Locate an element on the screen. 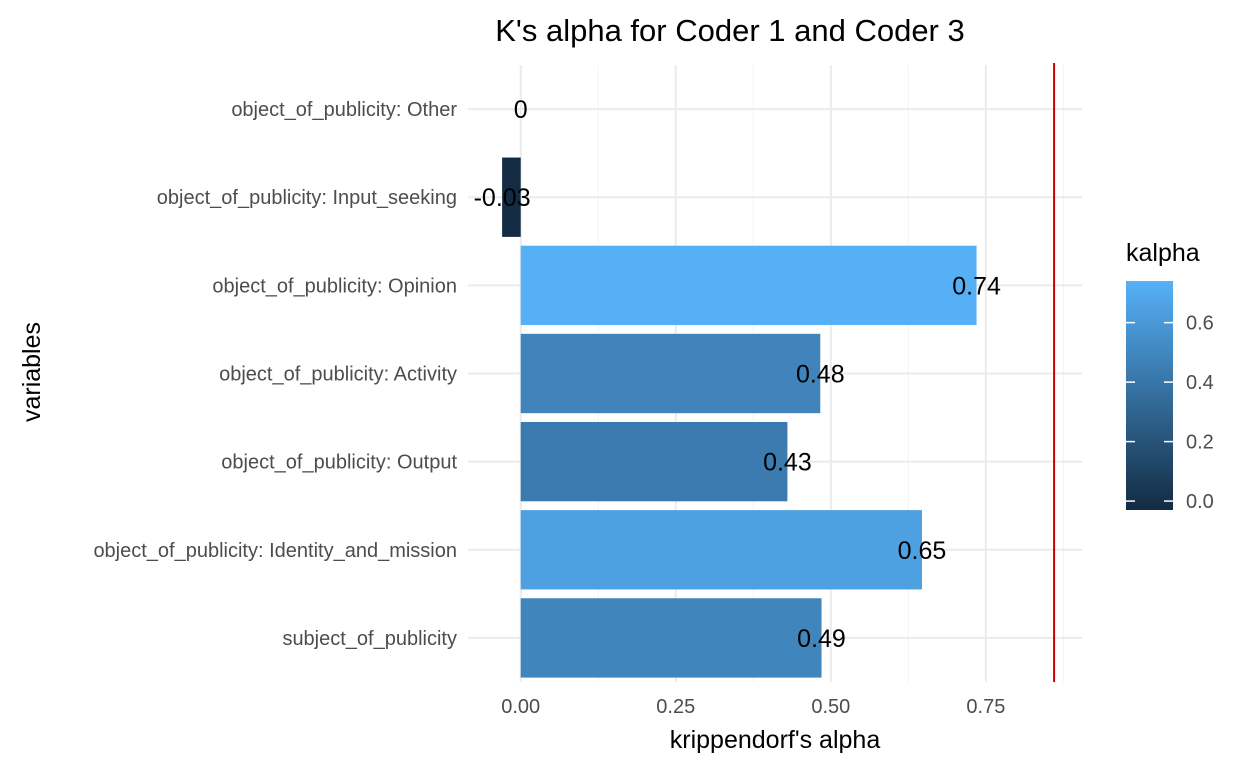 Image resolution: width=1248 pixels, height=768 pixels. category-label: object_of_publicity: Output is located at coordinates (339, 463).